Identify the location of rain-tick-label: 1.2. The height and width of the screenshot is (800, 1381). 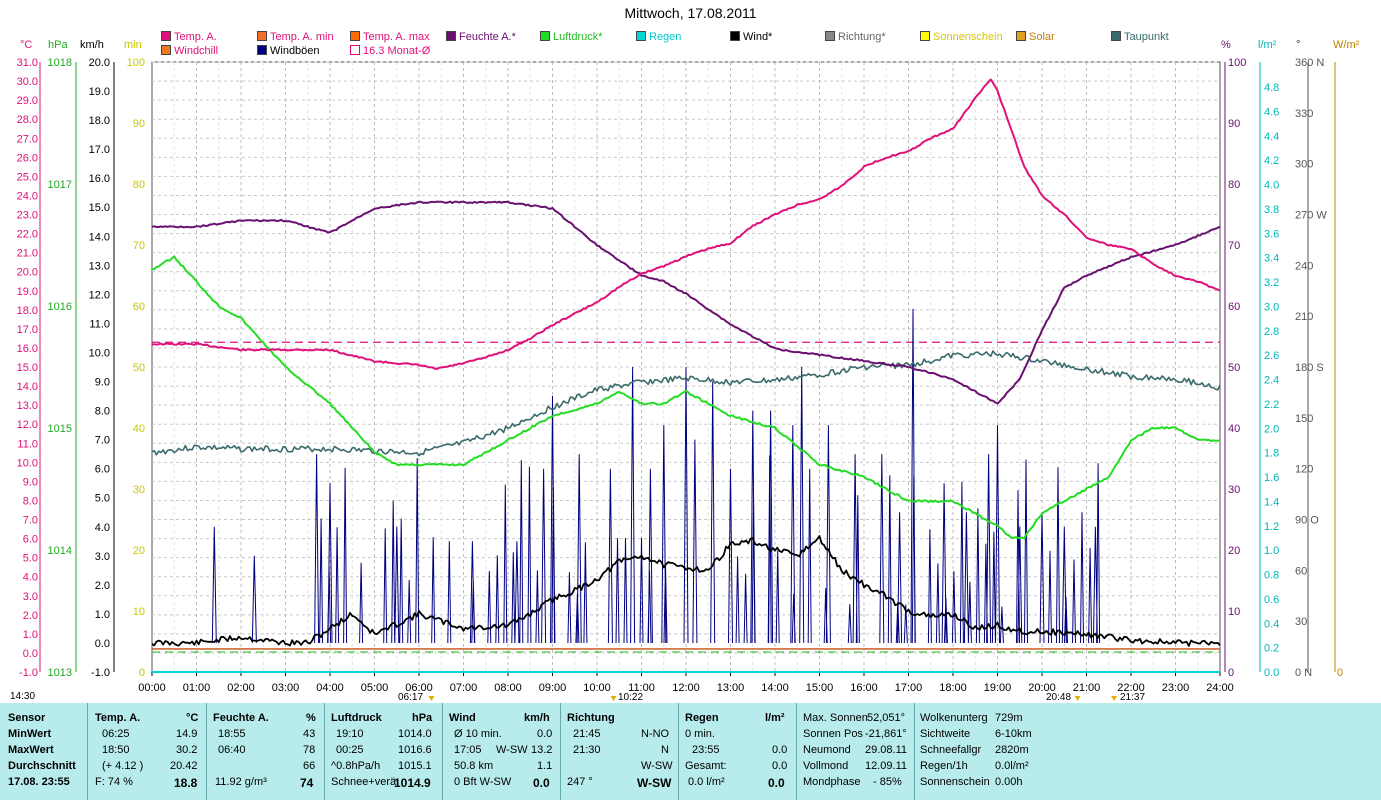
(1271, 527).